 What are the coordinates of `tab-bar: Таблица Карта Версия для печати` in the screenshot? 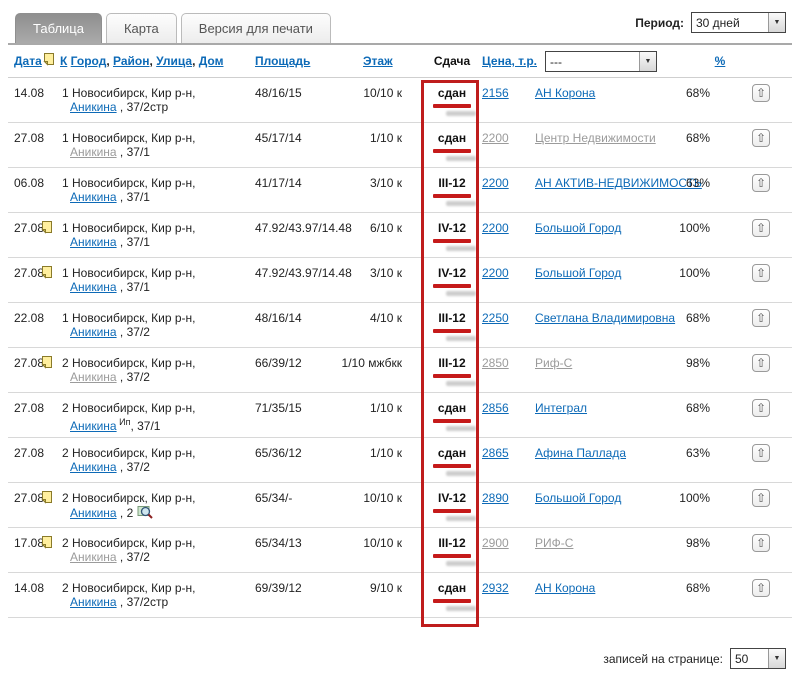 It's located at (173, 28).